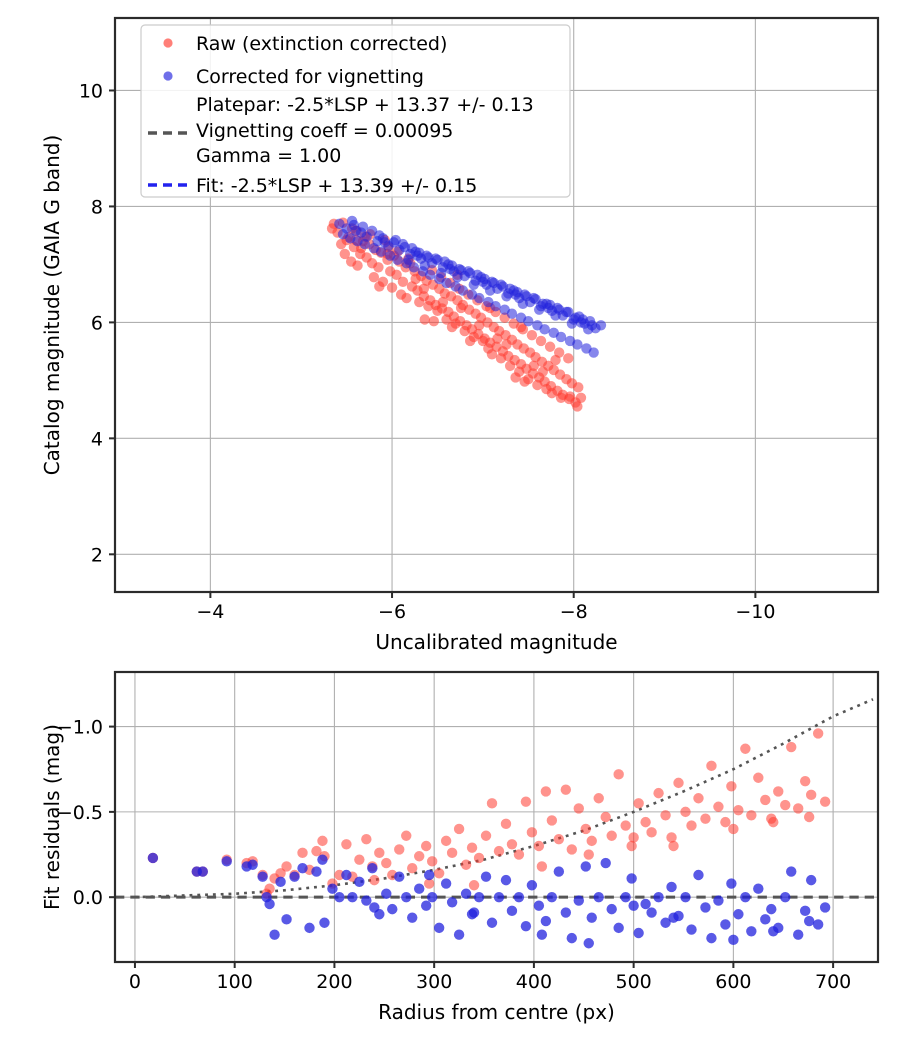 Image resolution: width=900 pixels, height=1050 pixels. What do you see at coordinates (466, 313) in the screenshot?
I see `clipped-data-group` at bounding box center [466, 313].